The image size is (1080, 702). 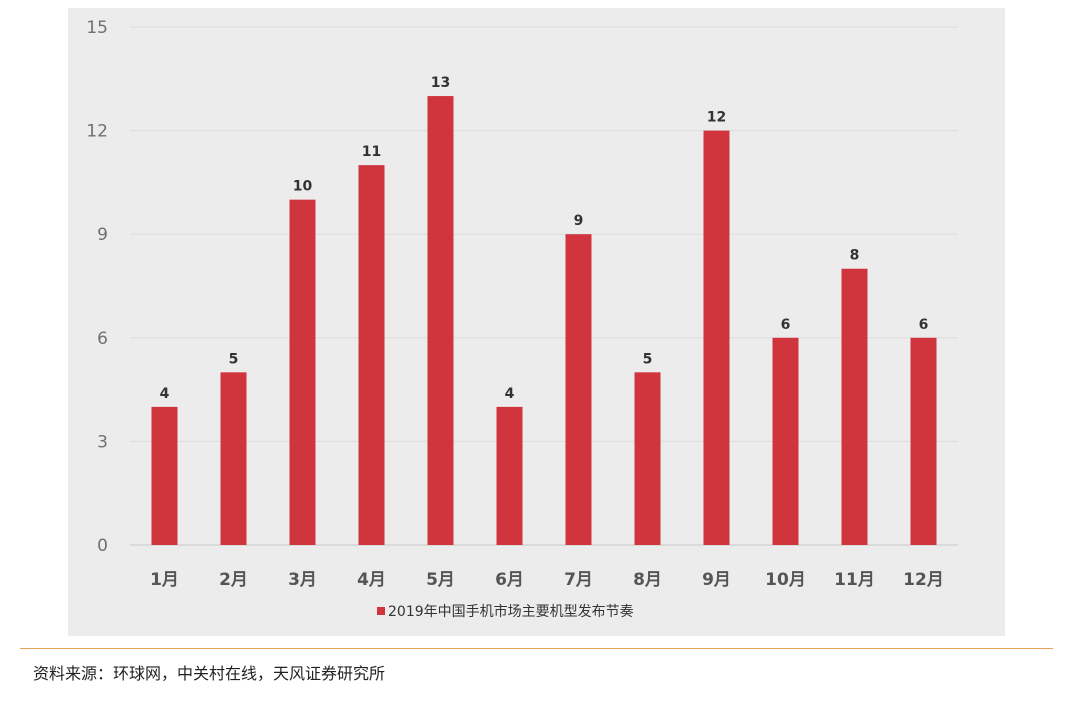 What do you see at coordinates (647, 580) in the screenshot?
I see `x-tick-label: 8月` at bounding box center [647, 580].